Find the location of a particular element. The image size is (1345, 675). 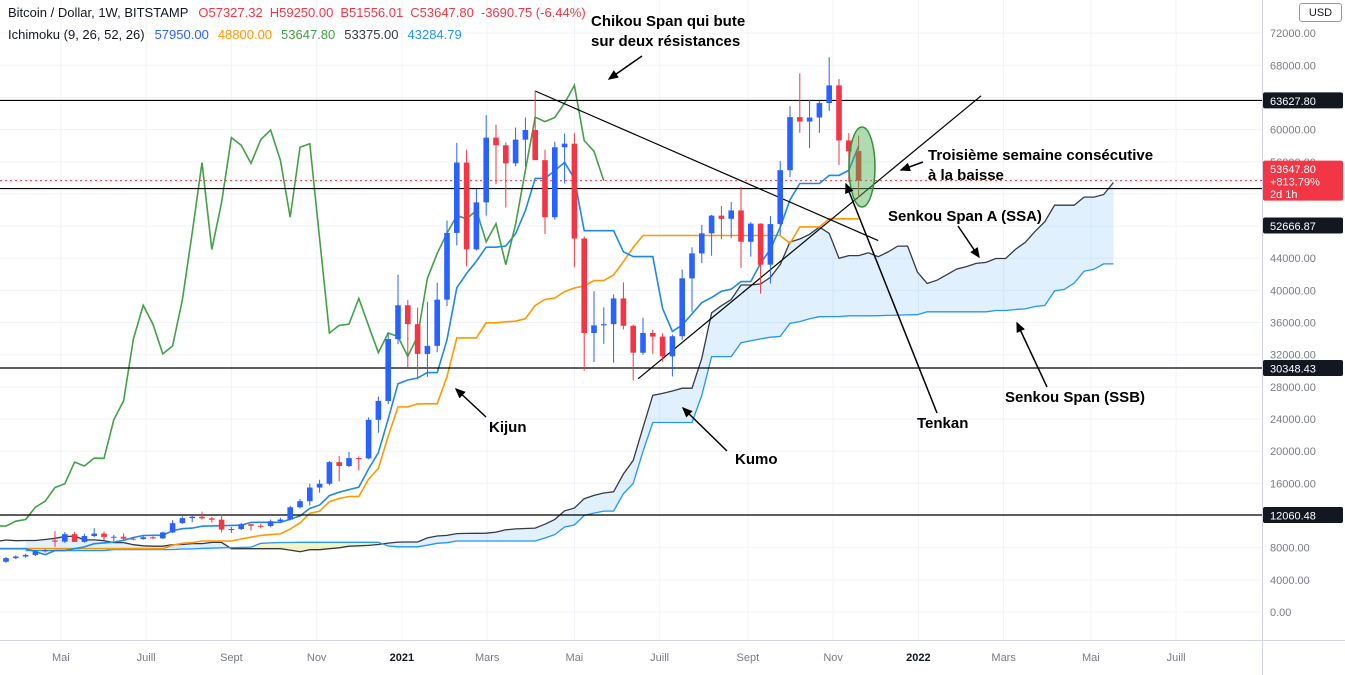

currency-toggle-button: USD is located at coordinates (1320, 12).